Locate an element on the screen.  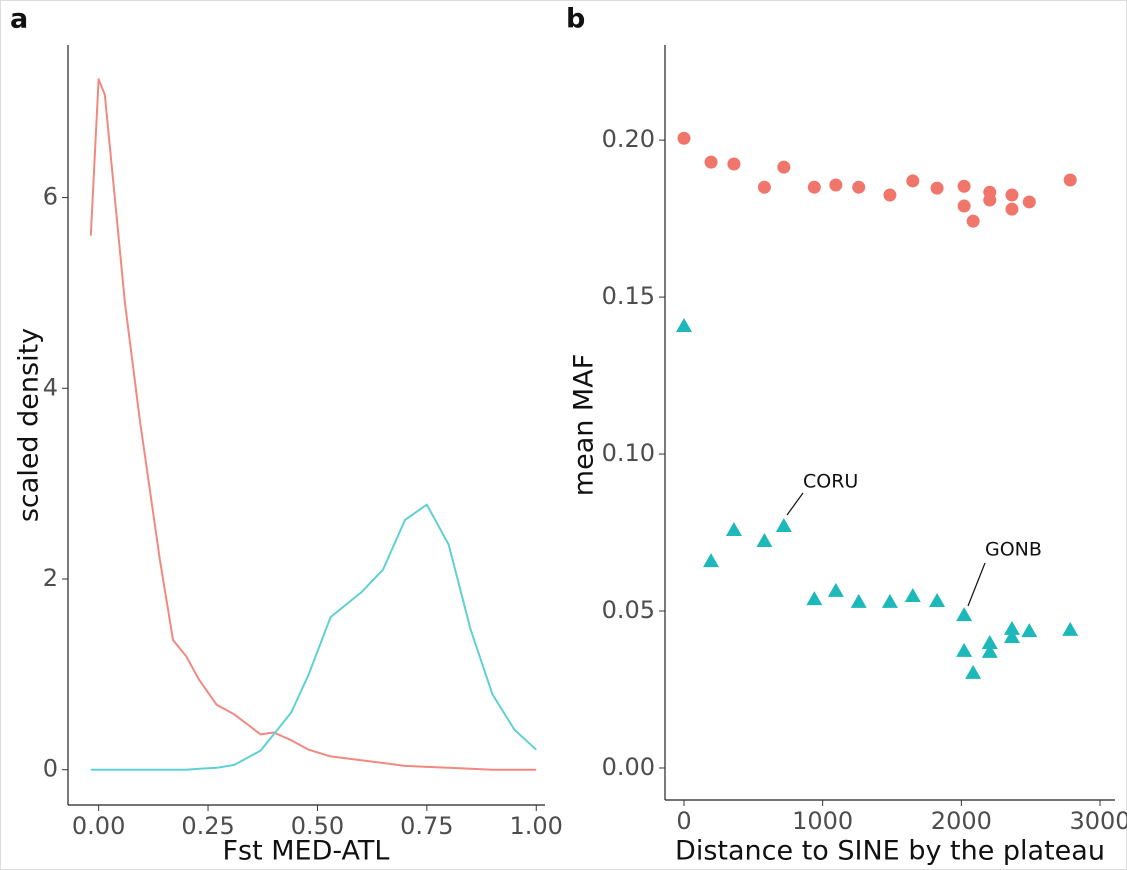
x-tick-label: 0.75 is located at coordinates (426, 826).